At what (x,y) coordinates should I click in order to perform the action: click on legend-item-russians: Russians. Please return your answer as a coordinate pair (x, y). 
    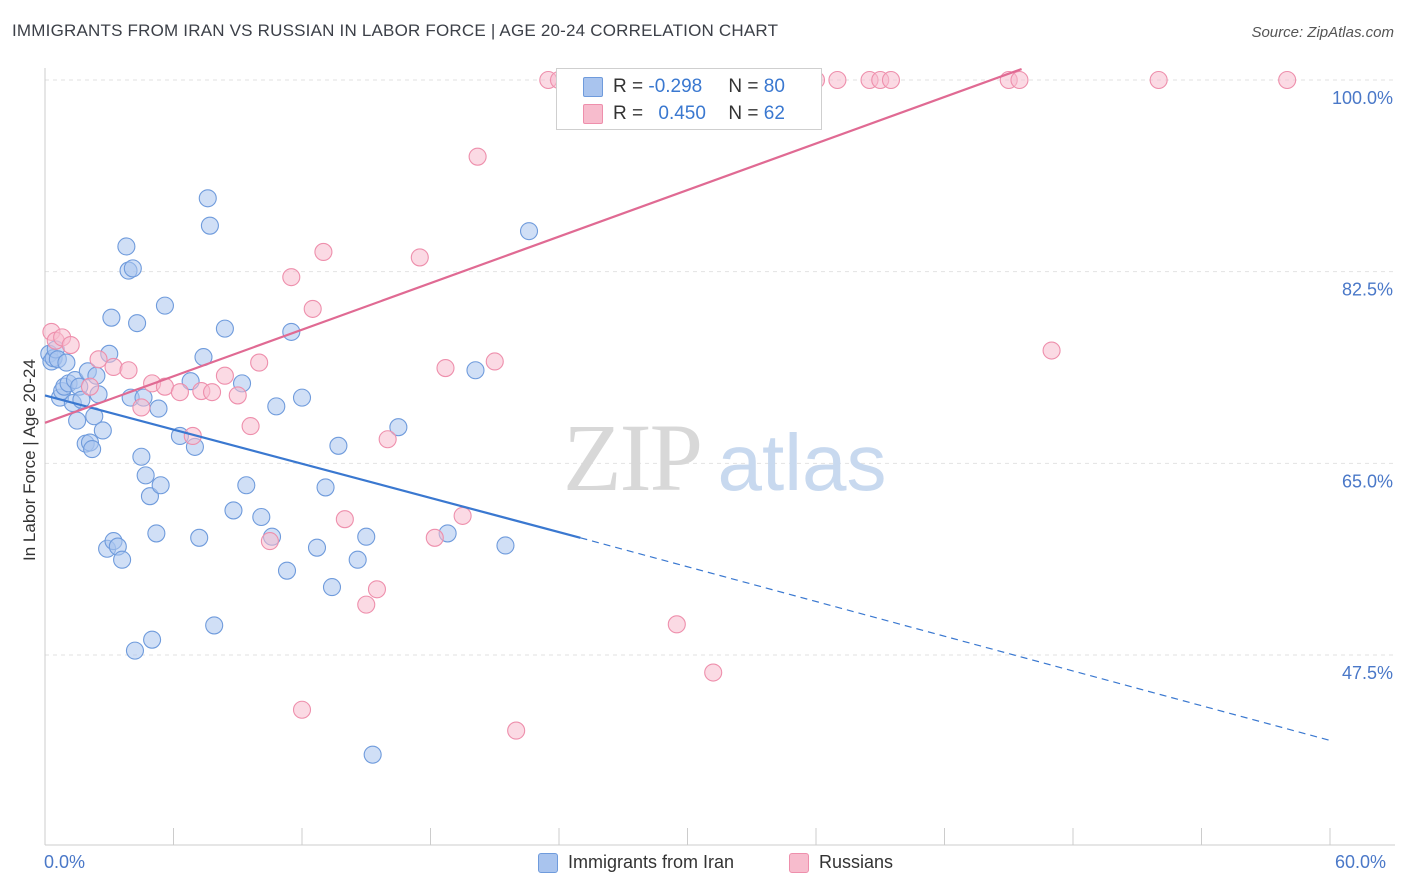
    Looking at the image, I should click on (841, 862).